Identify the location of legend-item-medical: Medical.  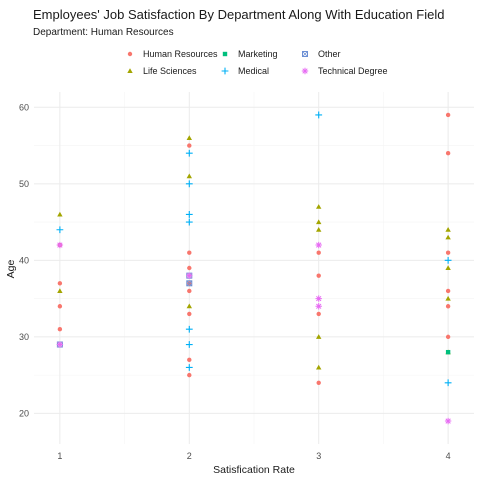
(245, 71).